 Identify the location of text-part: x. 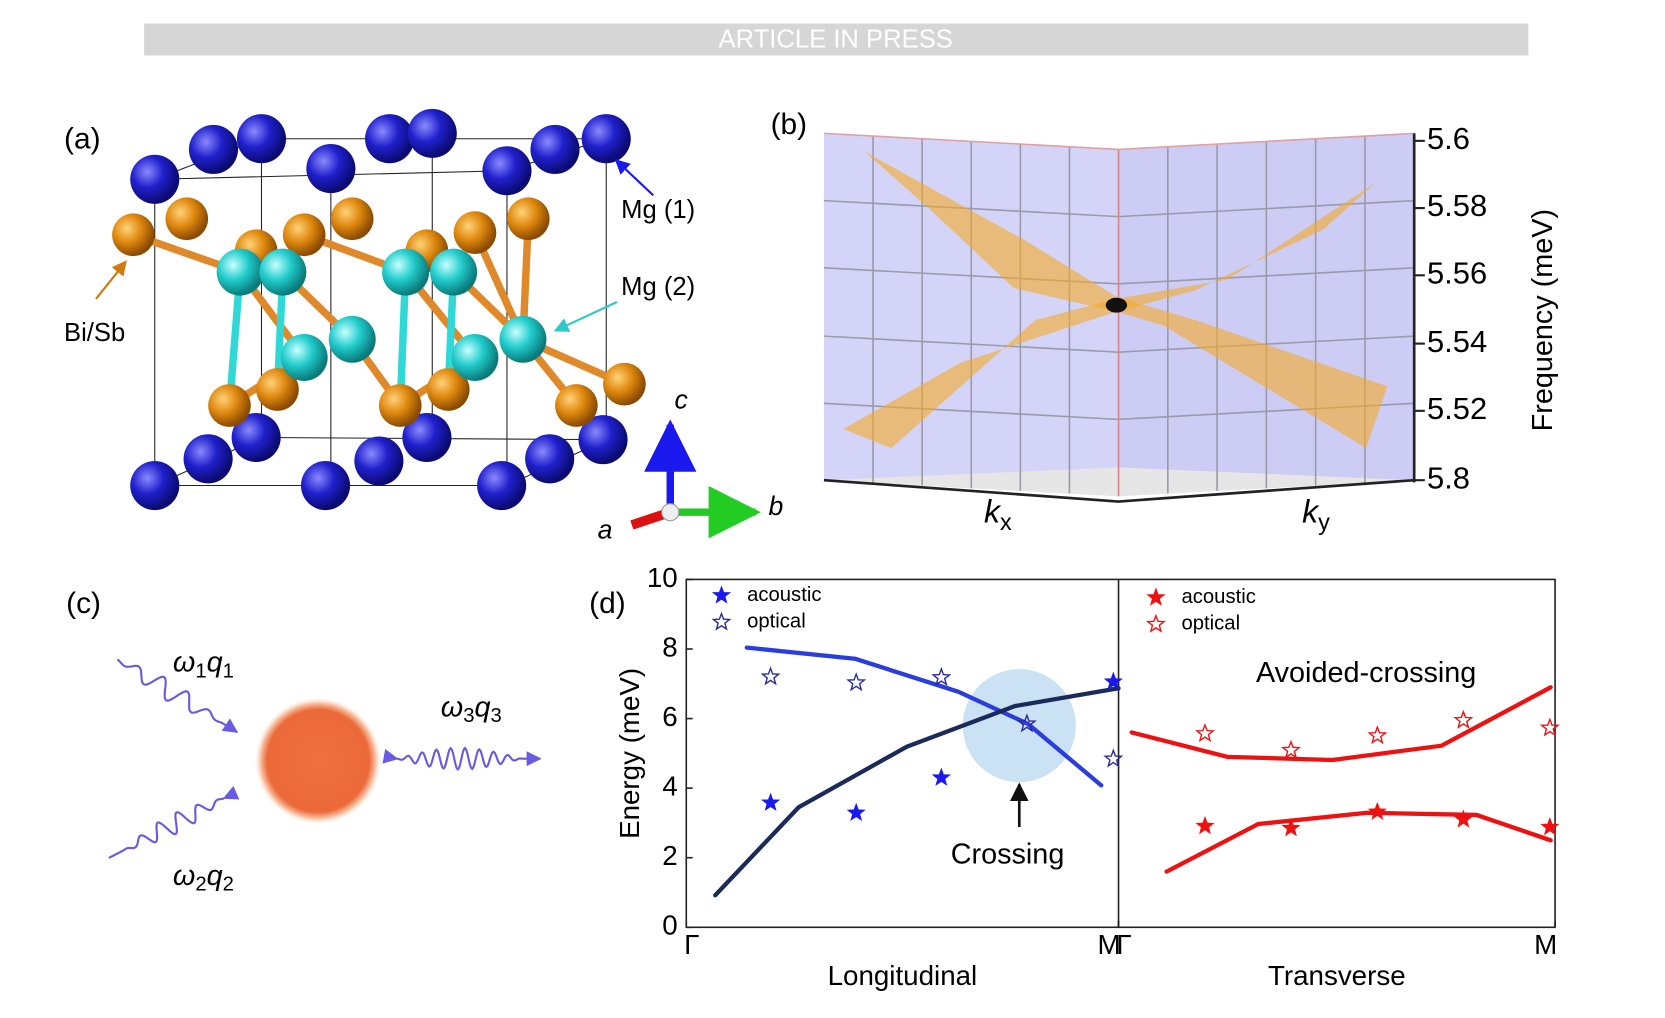
(1006, 522).